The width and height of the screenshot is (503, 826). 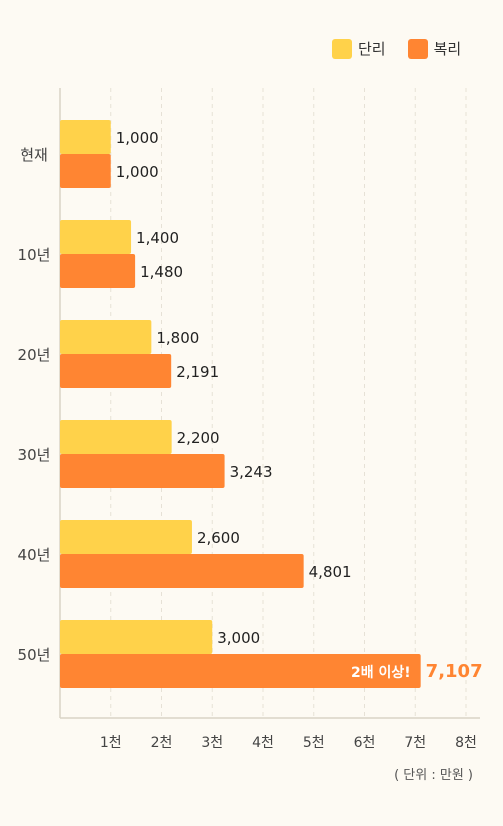 I want to click on x-tick-label: 2천, so click(x=162, y=743).